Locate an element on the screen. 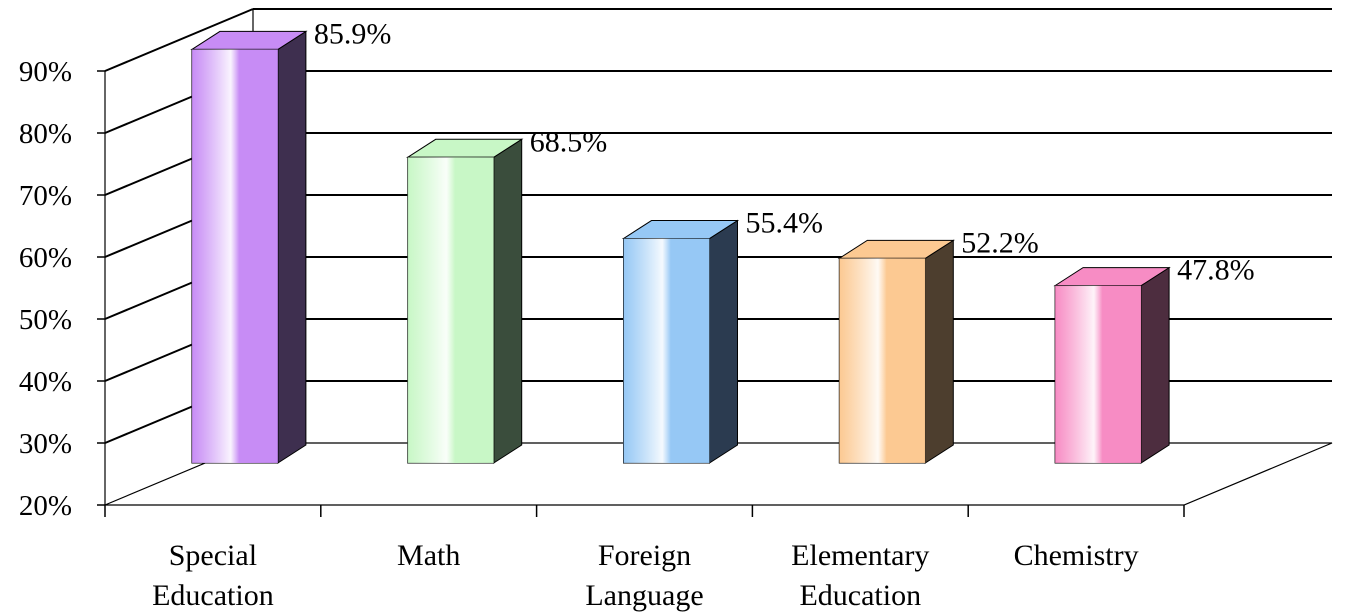 This screenshot has height=613, width=1361. y-axis: 20% 30% 40% 50% 60% 70% 80% 90% is located at coordinates (62, 289).